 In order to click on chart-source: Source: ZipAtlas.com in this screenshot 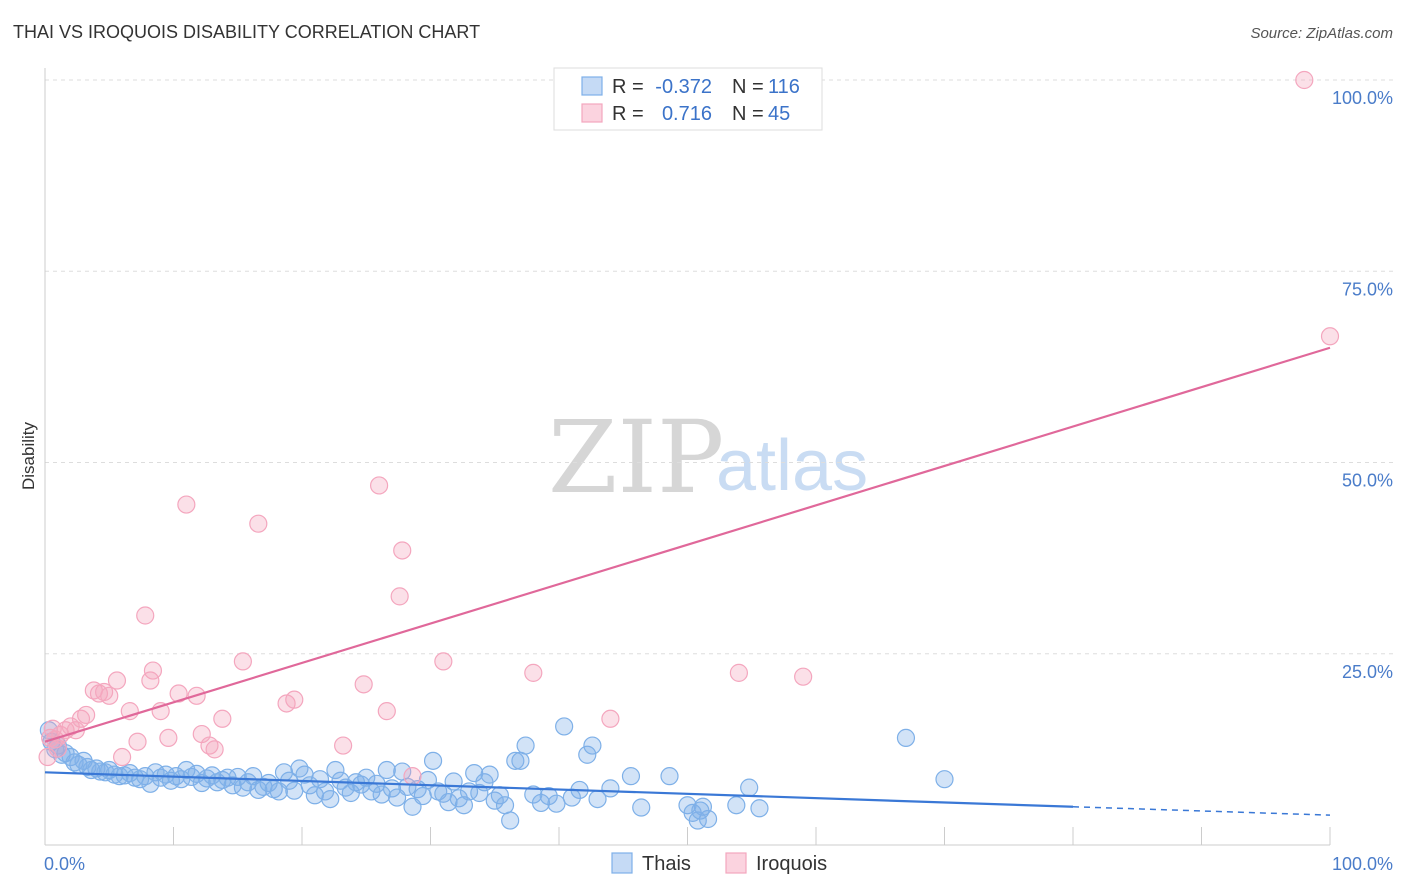, I will do `click(1321, 33)`.